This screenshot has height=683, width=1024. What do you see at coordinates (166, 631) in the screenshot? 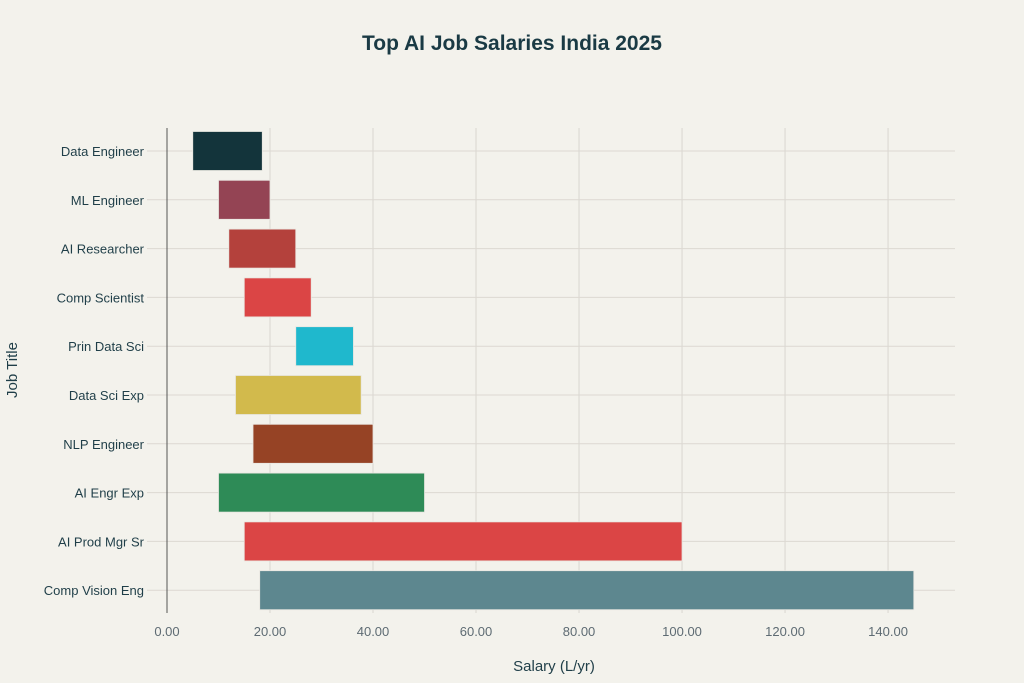
I see `x-tick-label: 0.00` at bounding box center [166, 631].